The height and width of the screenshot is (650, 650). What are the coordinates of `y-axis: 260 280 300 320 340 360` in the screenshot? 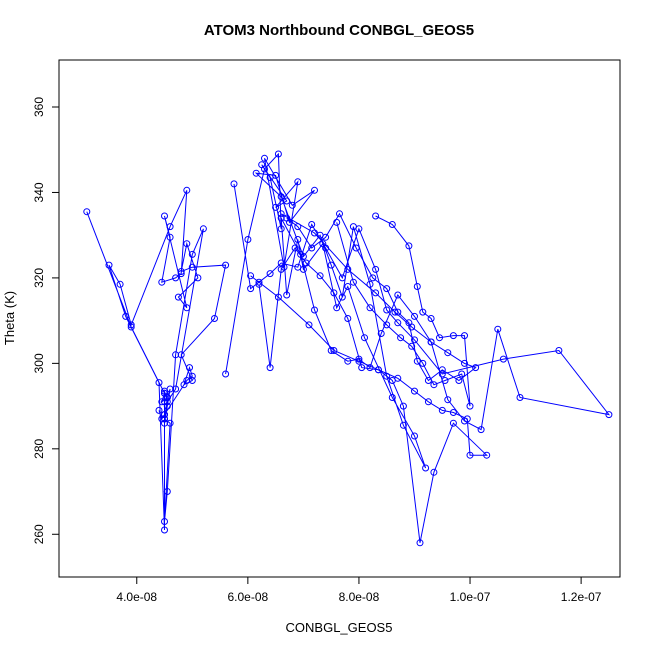 It's located at (46, 320).